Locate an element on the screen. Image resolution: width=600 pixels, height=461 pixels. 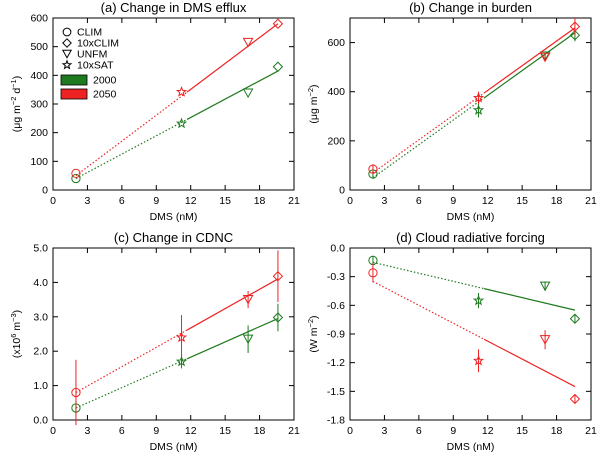
panel-title: (c) Change in CDNC is located at coordinates (173, 237).